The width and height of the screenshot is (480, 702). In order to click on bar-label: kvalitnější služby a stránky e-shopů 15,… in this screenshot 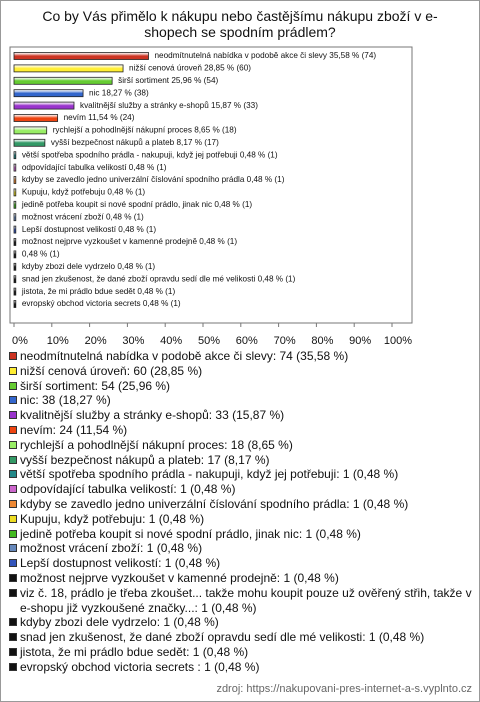, I will do `click(169, 105)`.